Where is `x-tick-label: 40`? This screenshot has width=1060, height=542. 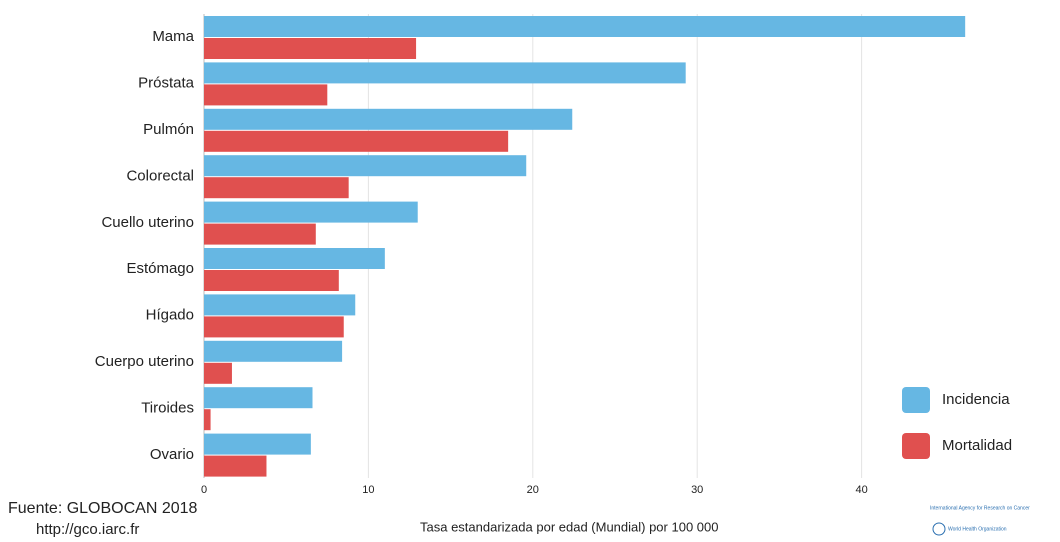 x-tick-label: 40 is located at coordinates (861, 490).